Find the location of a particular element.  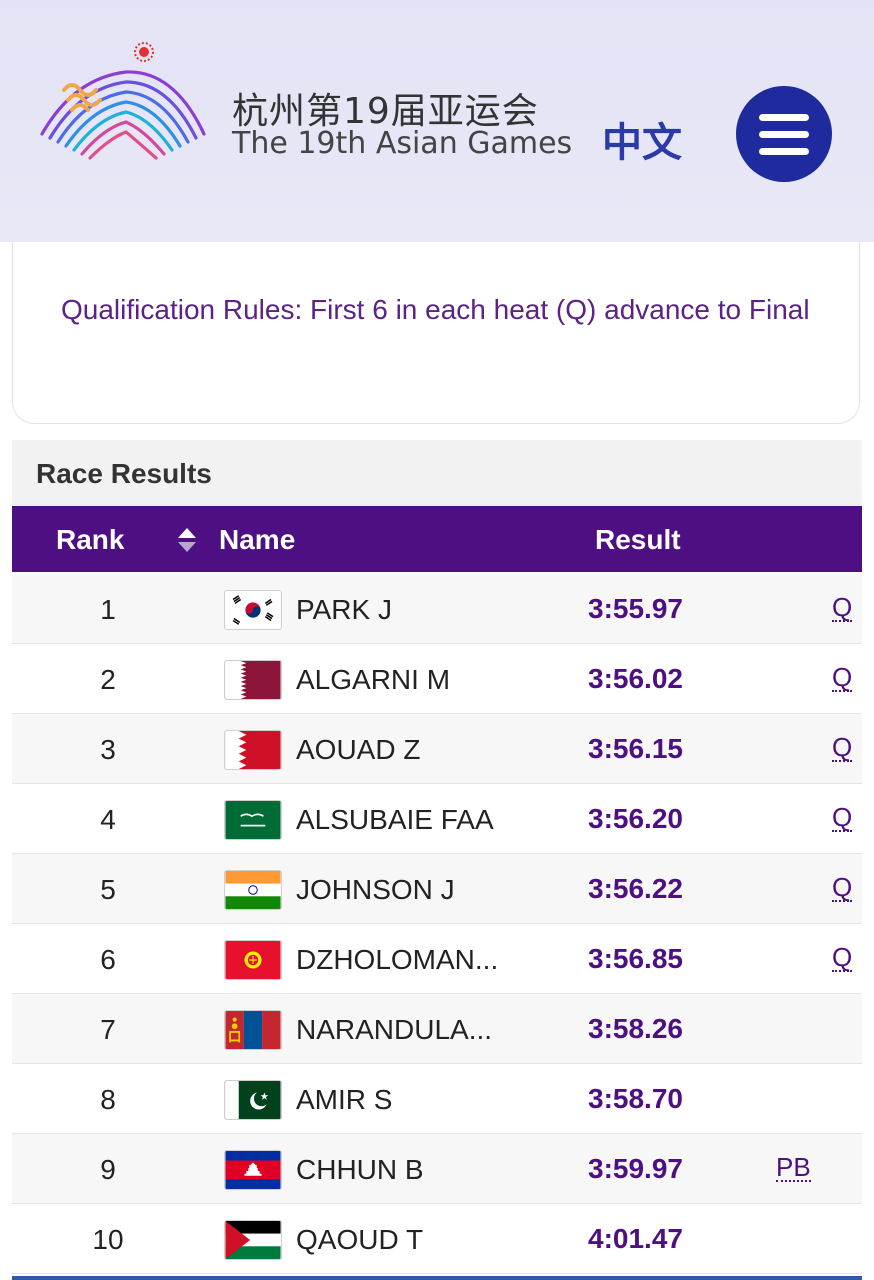

mongolia-flag-icon is located at coordinates (253, 1030).